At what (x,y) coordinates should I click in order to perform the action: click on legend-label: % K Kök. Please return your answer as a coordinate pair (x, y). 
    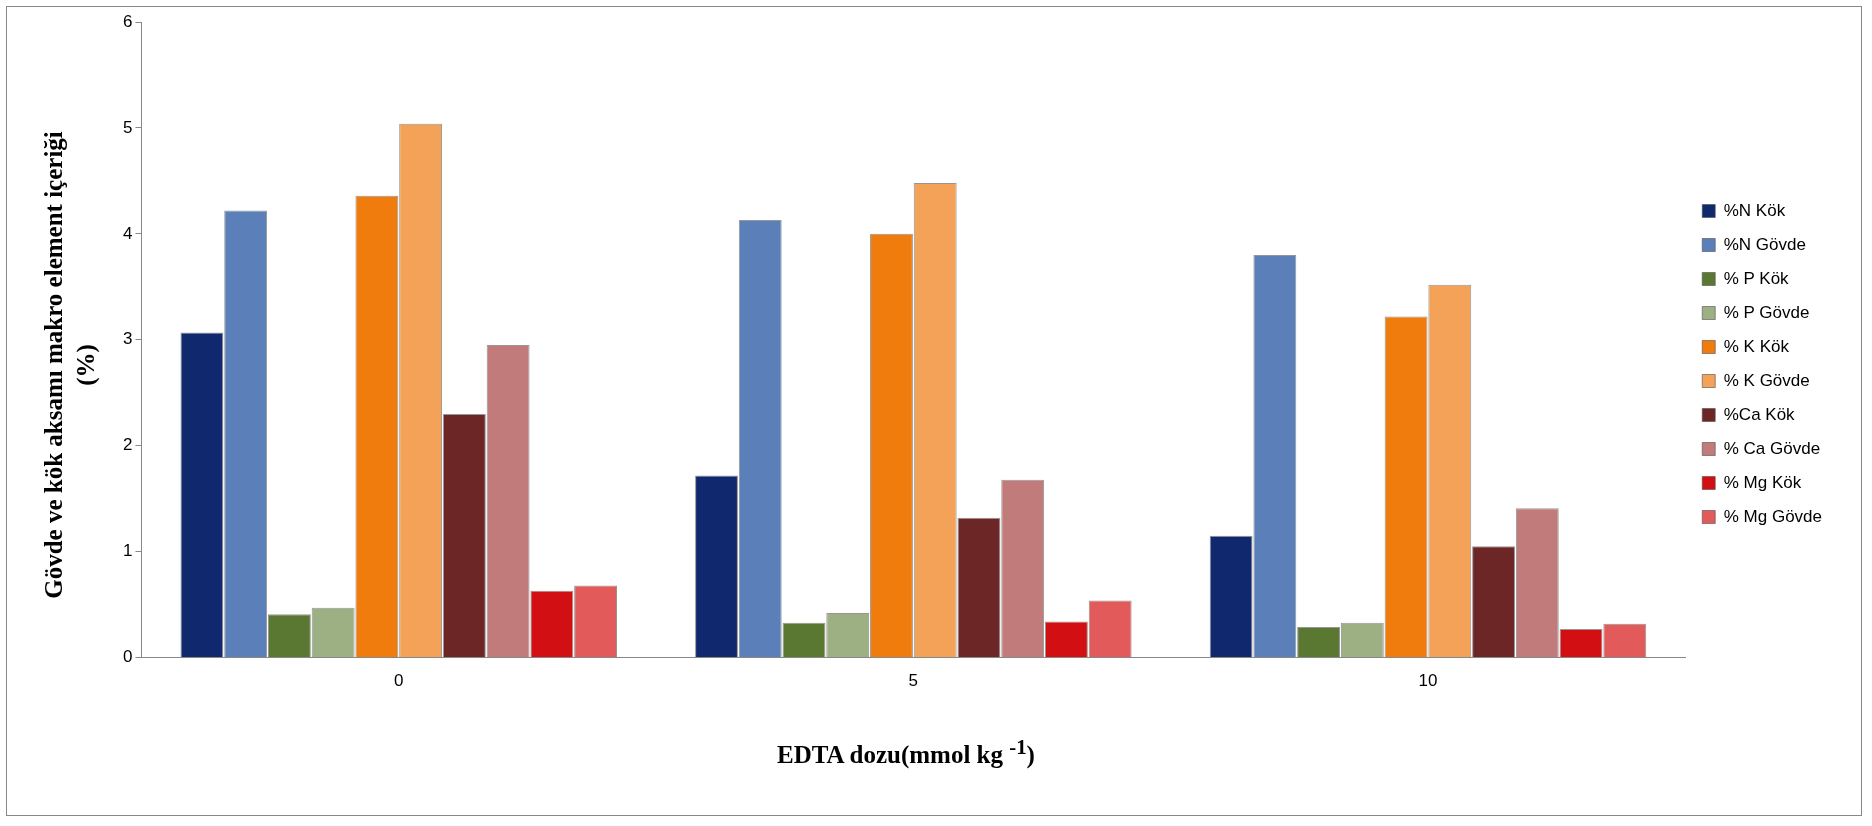
    Looking at the image, I should click on (1756, 346).